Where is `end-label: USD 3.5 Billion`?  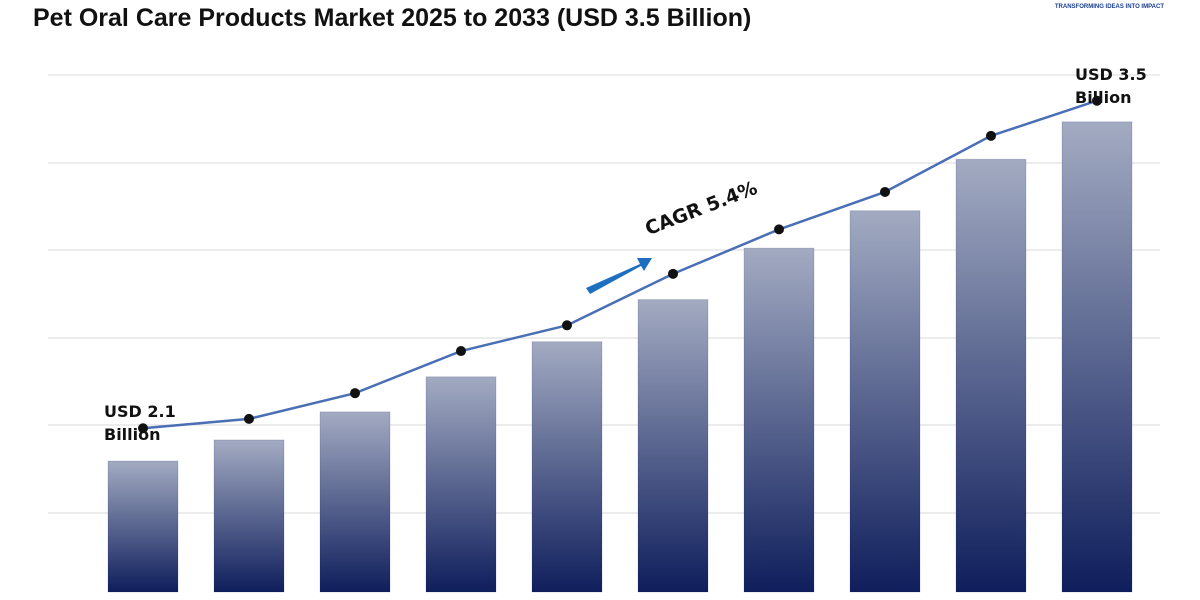 end-label: USD 3.5 Billion is located at coordinates (1111, 86).